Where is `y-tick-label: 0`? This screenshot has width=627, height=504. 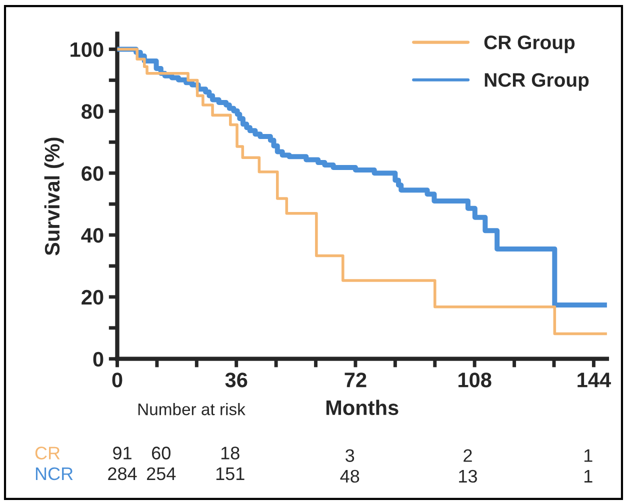
y-tick-label: 0 is located at coordinates (98, 359).